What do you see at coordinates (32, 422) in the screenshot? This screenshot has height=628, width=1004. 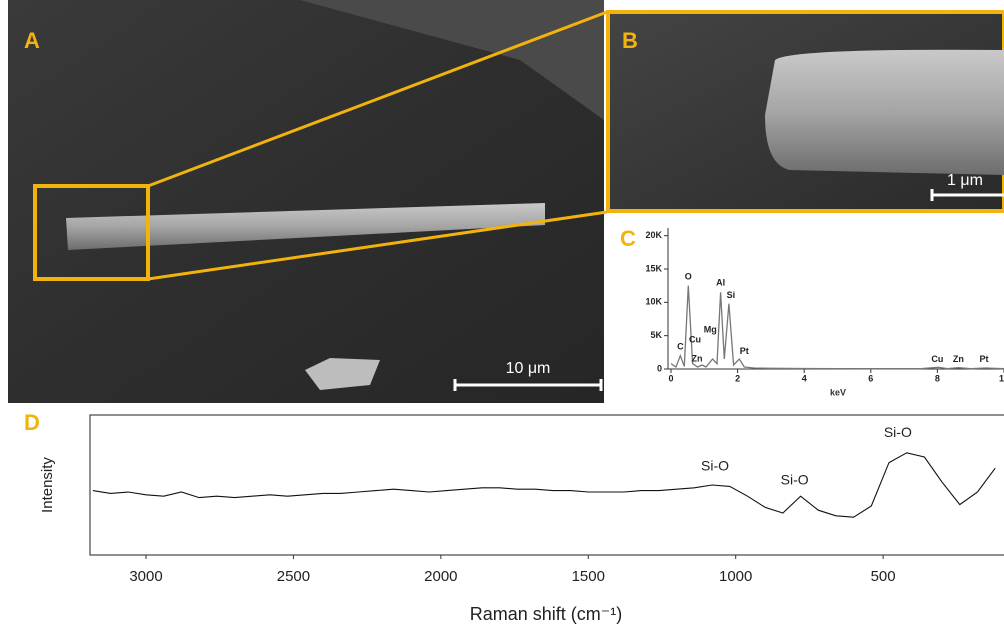 I see `panel-label: D` at bounding box center [32, 422].